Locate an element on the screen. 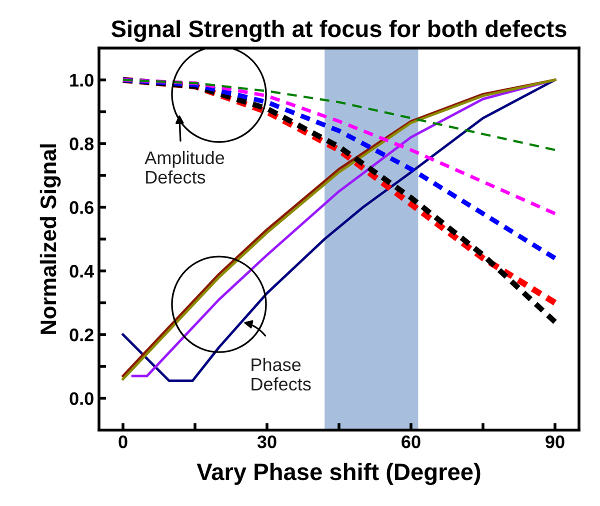 The height and width of the screenshot is (506, 600). y-tick-label: 0.0 is located at coordinates (82, 398).